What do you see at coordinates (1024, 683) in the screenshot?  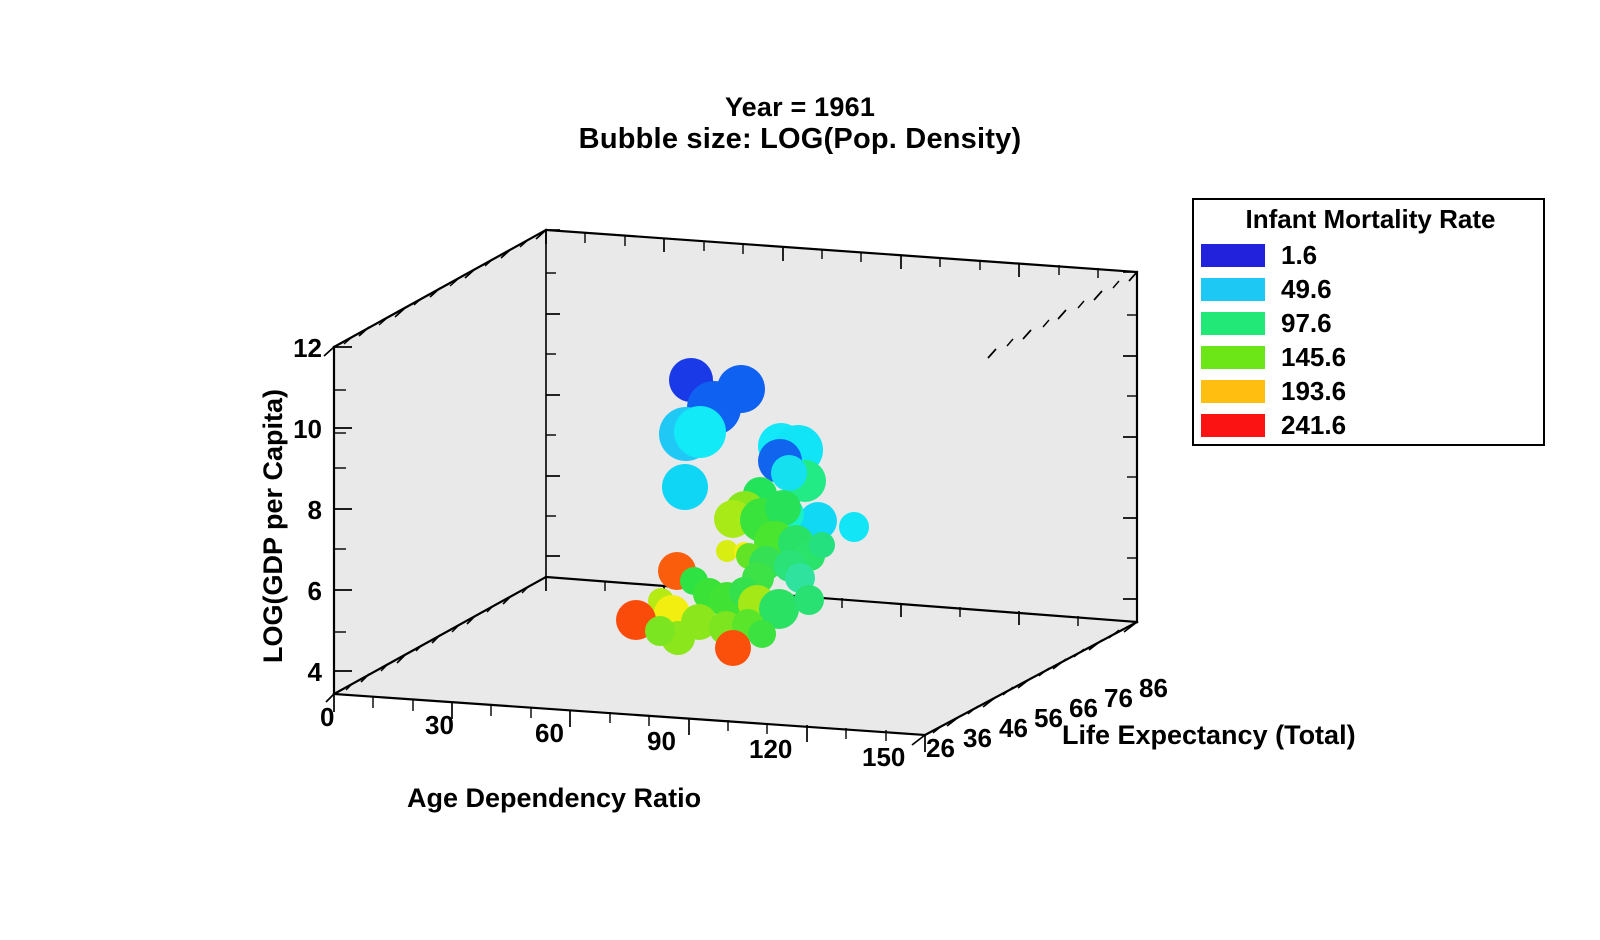 I see `z-axis-ticks` at bounding box center [1024, 683].